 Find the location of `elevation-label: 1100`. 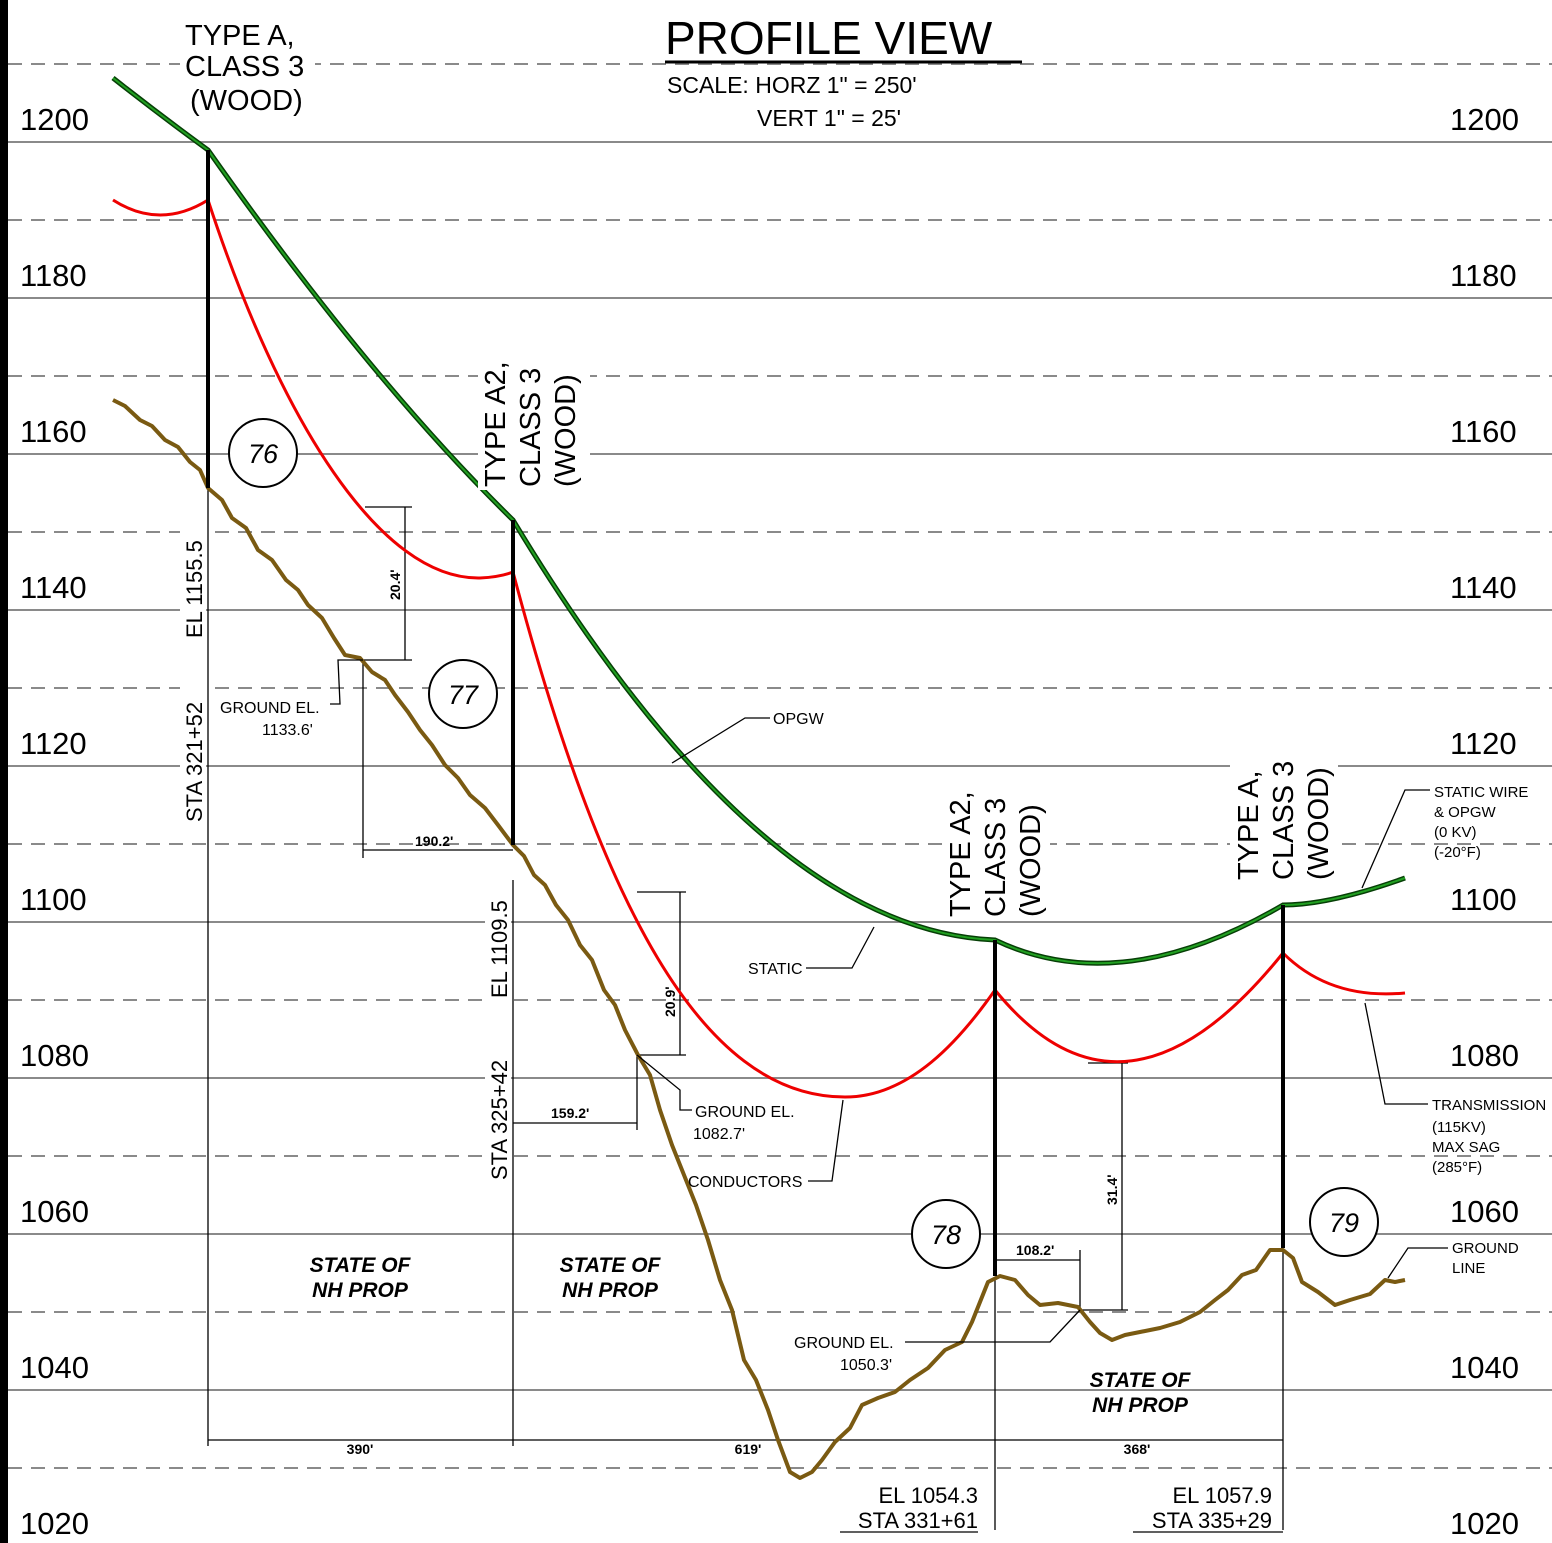

elevation-label: 1100 is located at coordinates (53, 899).